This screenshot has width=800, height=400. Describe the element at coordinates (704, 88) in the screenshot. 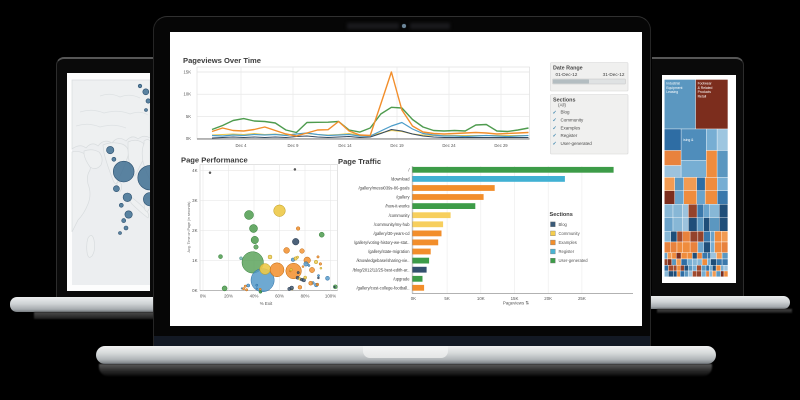

I see `svg-text: & Related` at that location.